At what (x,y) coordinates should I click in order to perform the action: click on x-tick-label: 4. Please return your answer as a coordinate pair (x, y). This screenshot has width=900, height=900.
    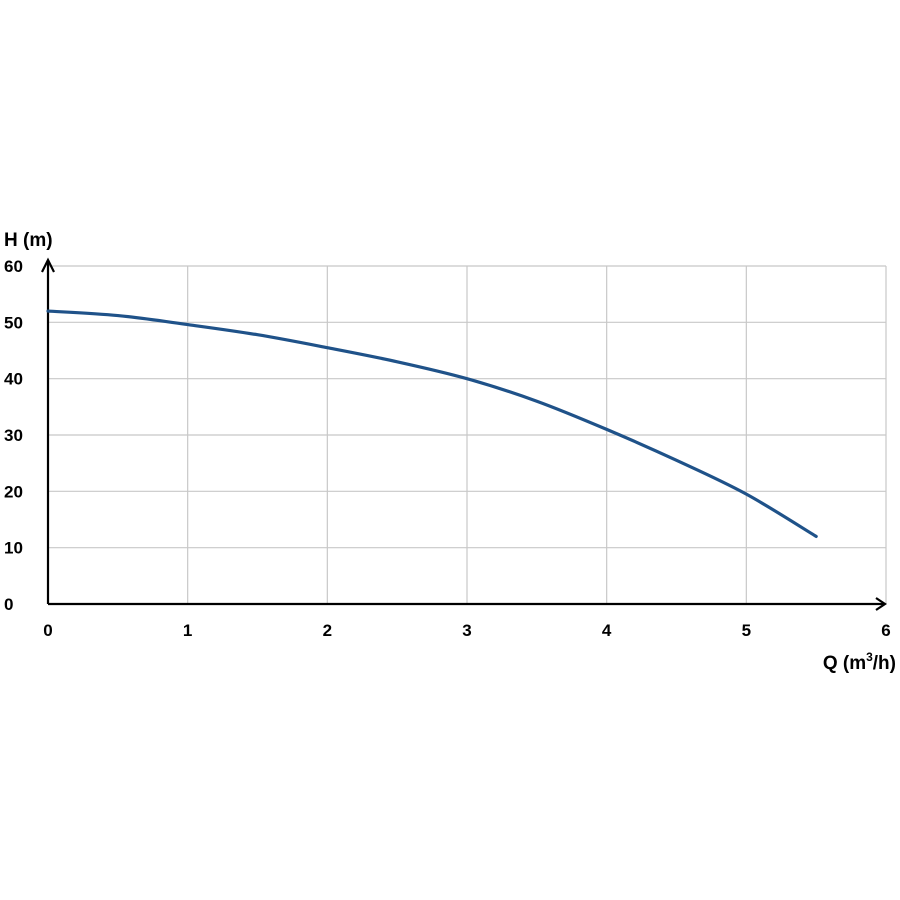
    Looking at the image, I should click on (607, 630).